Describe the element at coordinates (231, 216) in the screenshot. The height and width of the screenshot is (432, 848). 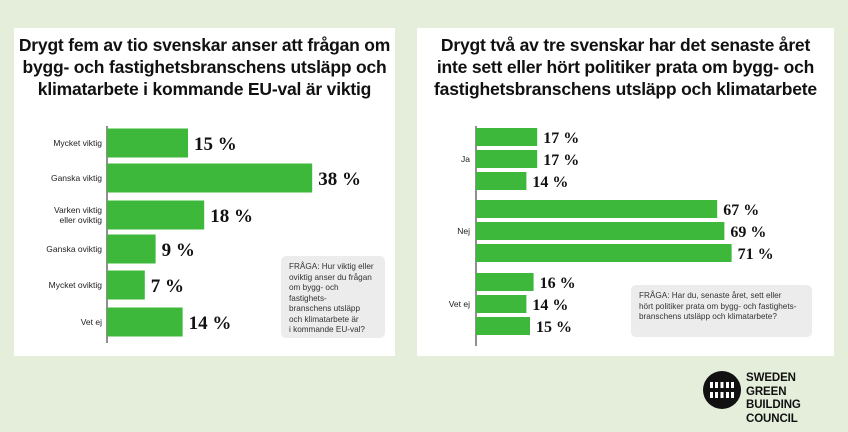
I see `left-value-label: 18 %` at that location.